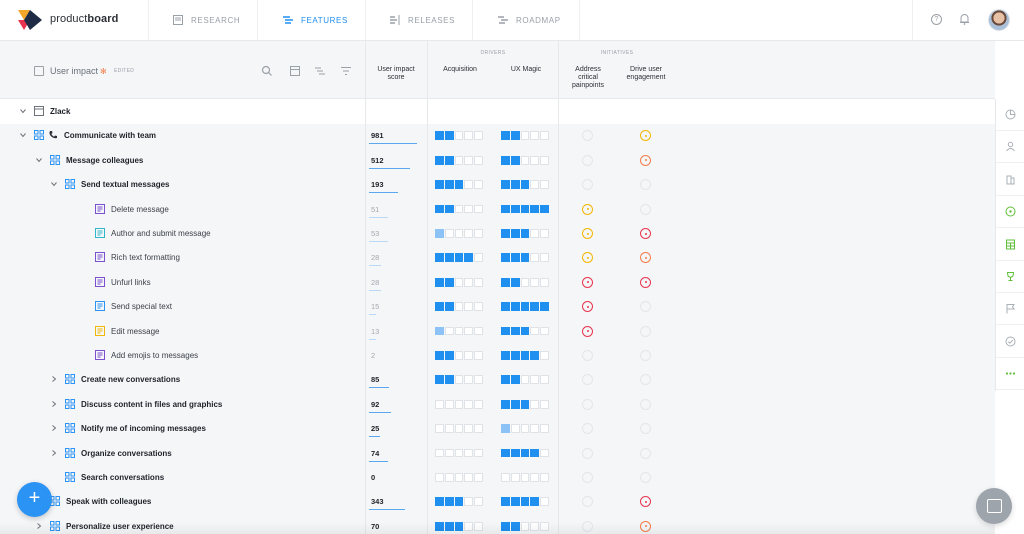  What do you see at coordinates (34, 499) in the screenshot?
I see `add-button: +` at bounding box center [34, 499].